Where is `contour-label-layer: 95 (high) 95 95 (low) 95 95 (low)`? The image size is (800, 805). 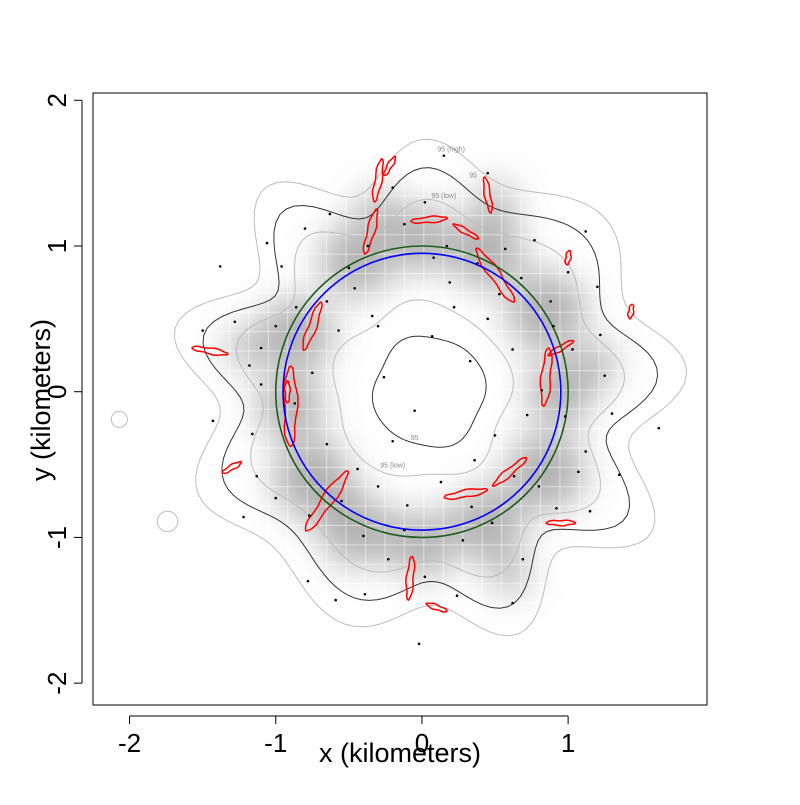 contour-label-layer: 95 (high) 95 95 (low) 95 95 (low) is located at coordinates (428, 307).